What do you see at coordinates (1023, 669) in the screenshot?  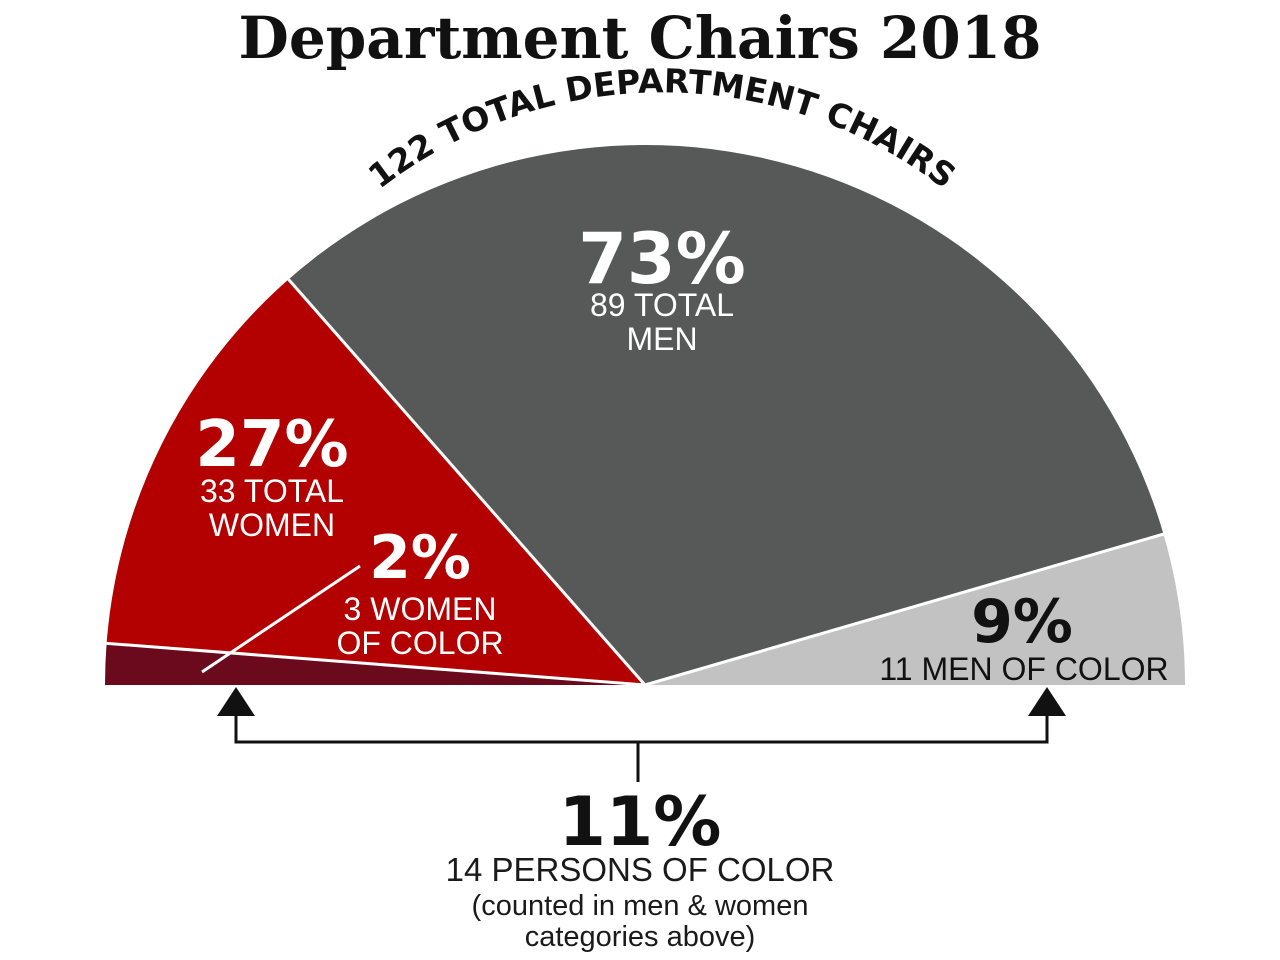 I see `men-of-color-sub-label: 11 MEN OF COLOR` at bounding box center [1023, 669].